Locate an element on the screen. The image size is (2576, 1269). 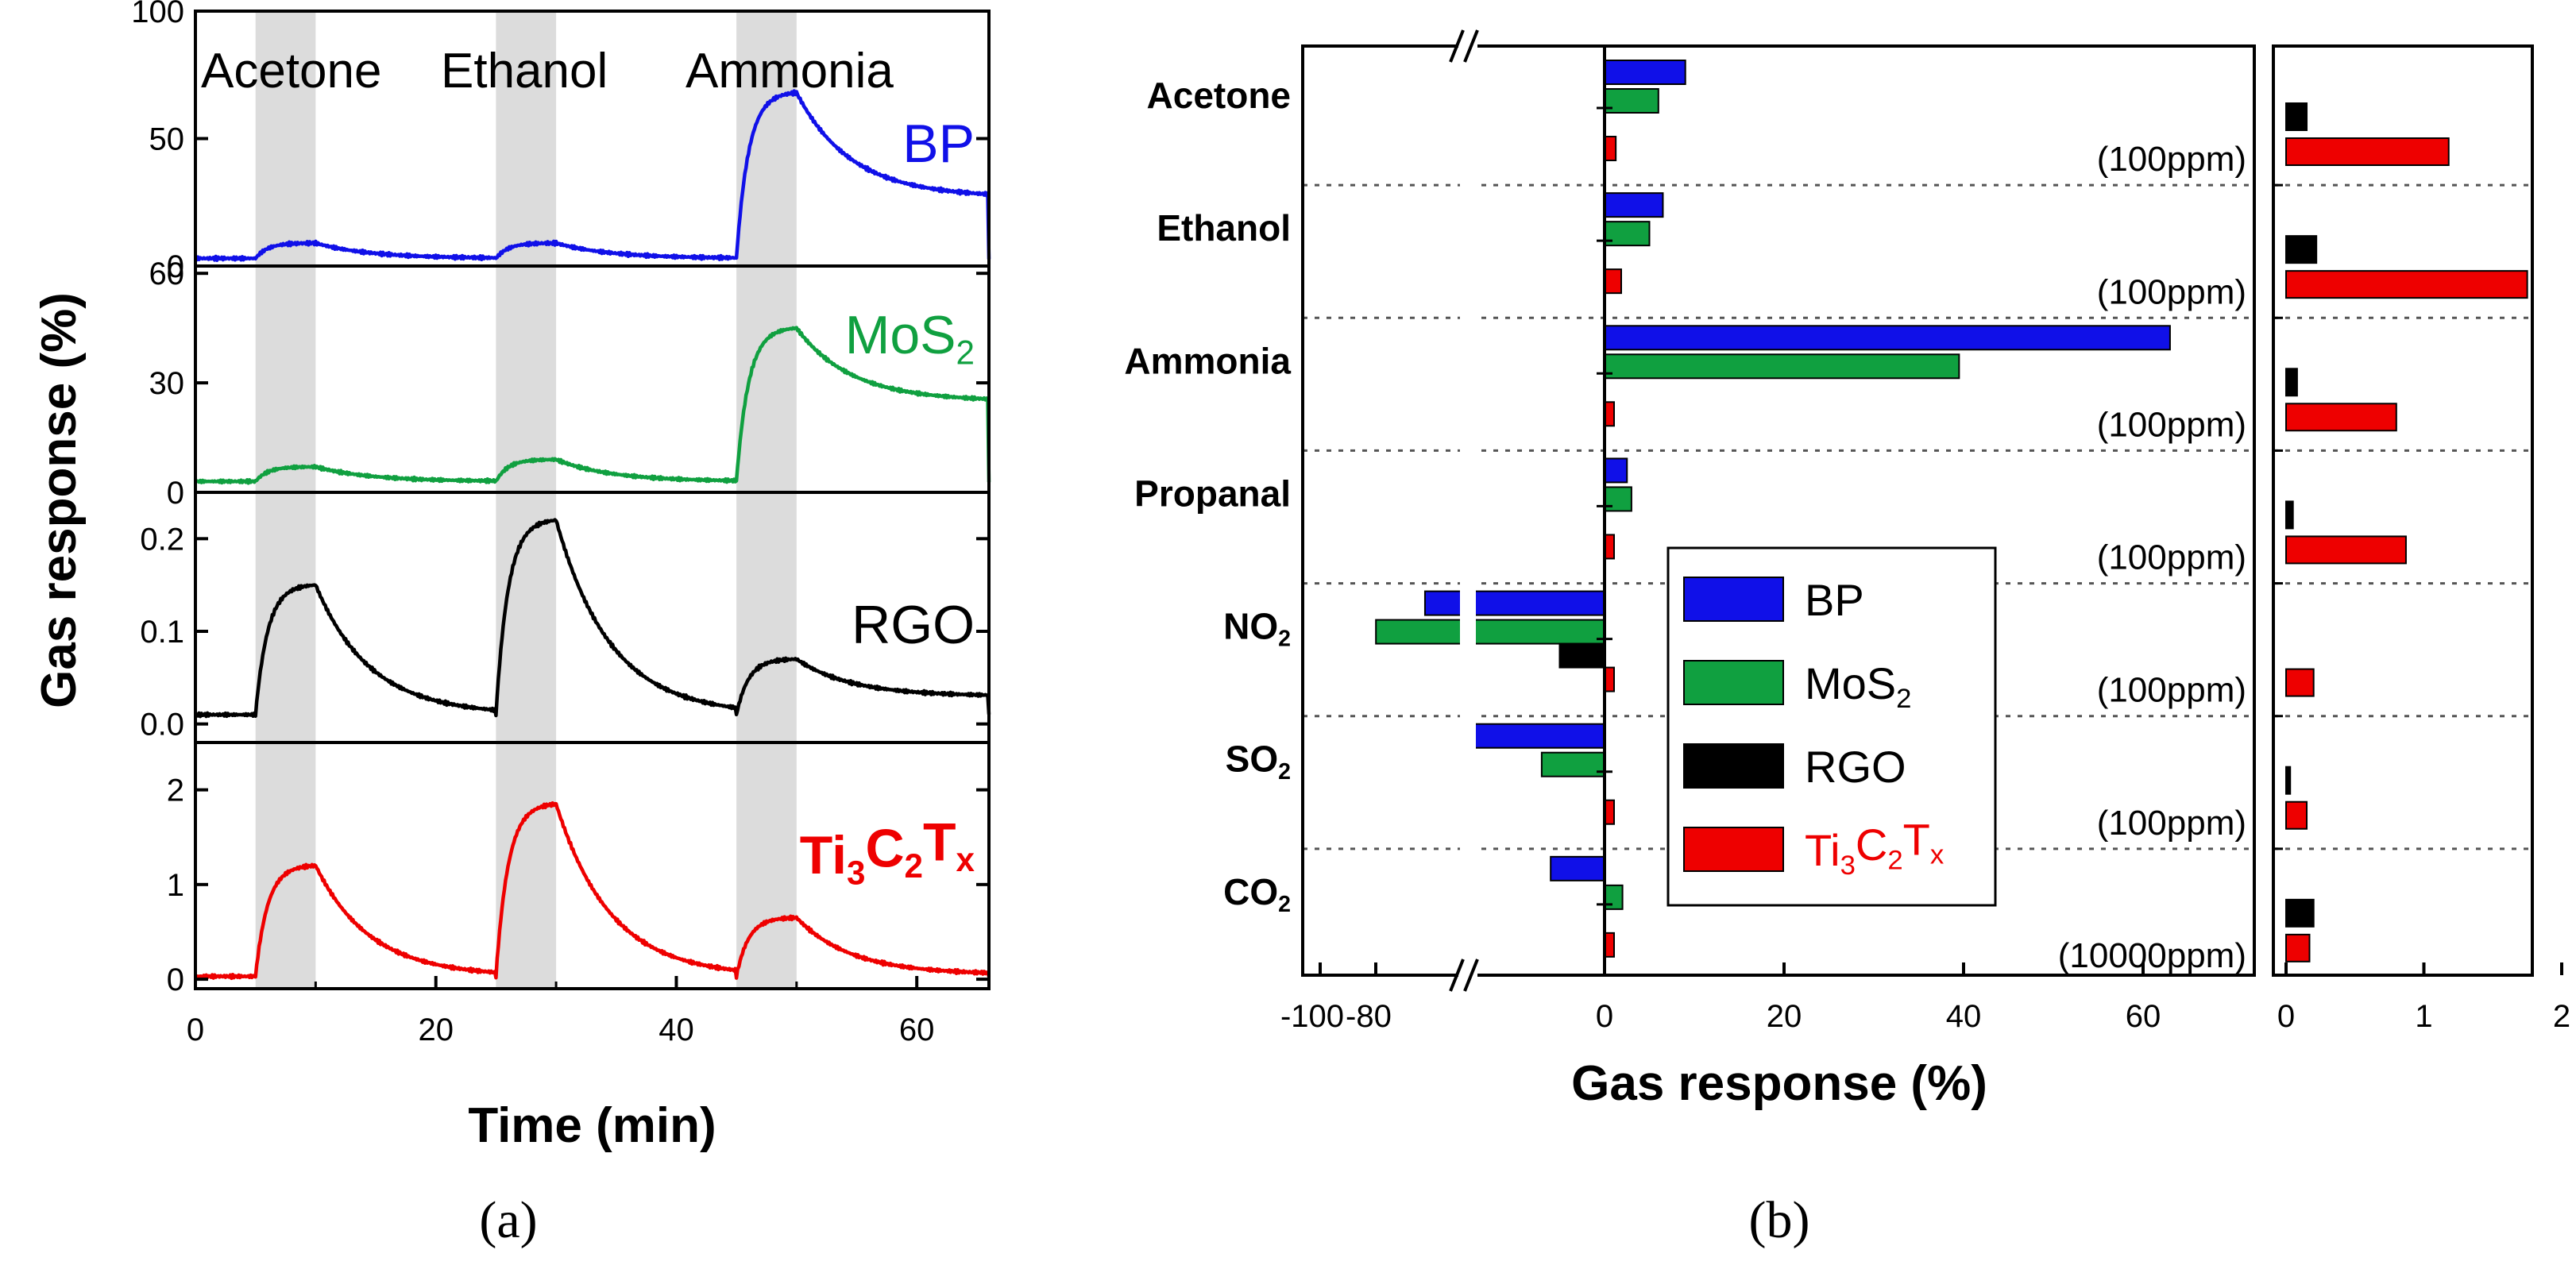
legend-swatch-BP is located at coordinates (1733, 599).